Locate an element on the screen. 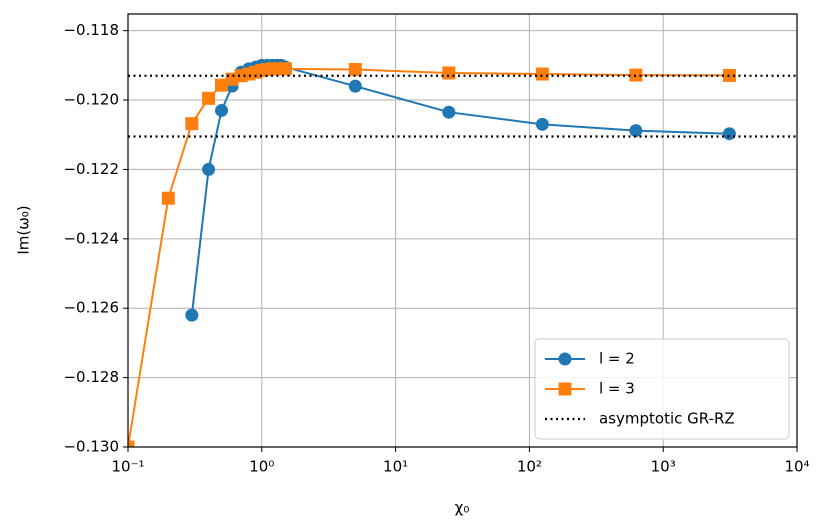  y-tick-label: −0.126 is located at coordinates (91, 308).